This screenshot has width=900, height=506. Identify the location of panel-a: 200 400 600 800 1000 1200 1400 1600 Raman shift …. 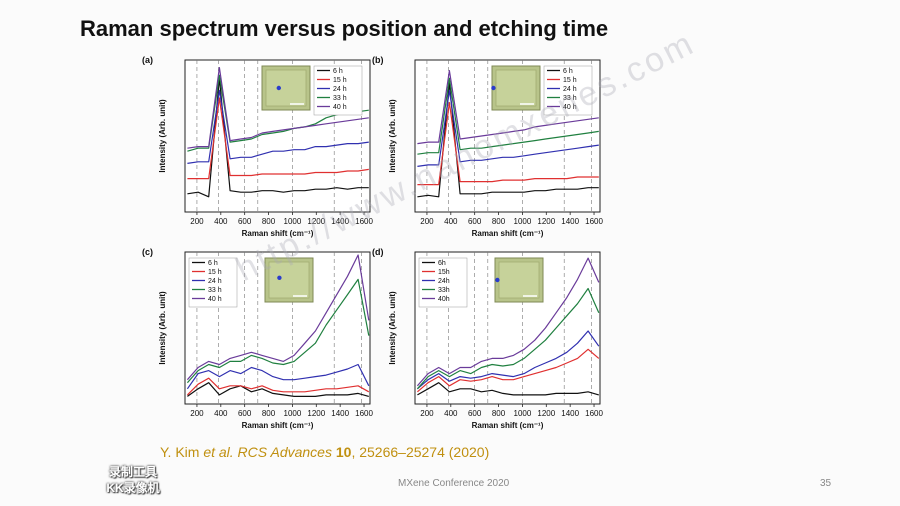
(260, 150).